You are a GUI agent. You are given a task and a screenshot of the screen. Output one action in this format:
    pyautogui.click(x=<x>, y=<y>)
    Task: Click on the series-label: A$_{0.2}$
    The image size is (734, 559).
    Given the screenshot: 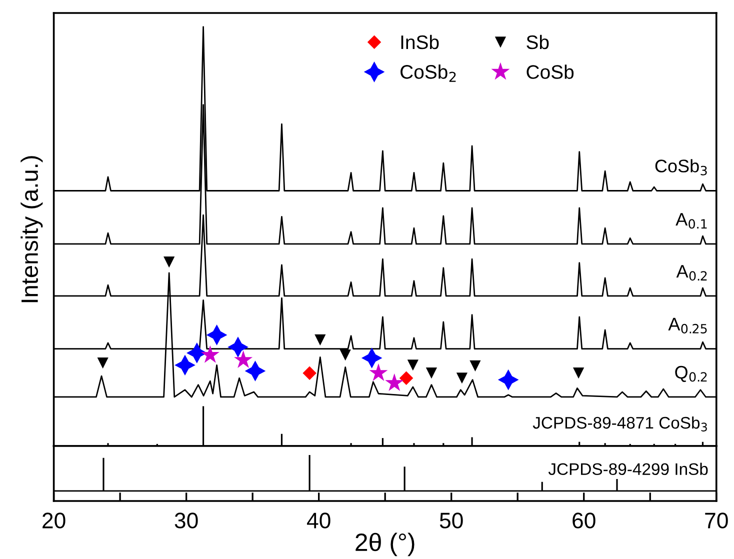 What is the action you would take?
    pyautogui.click(x=691, y=273)
    